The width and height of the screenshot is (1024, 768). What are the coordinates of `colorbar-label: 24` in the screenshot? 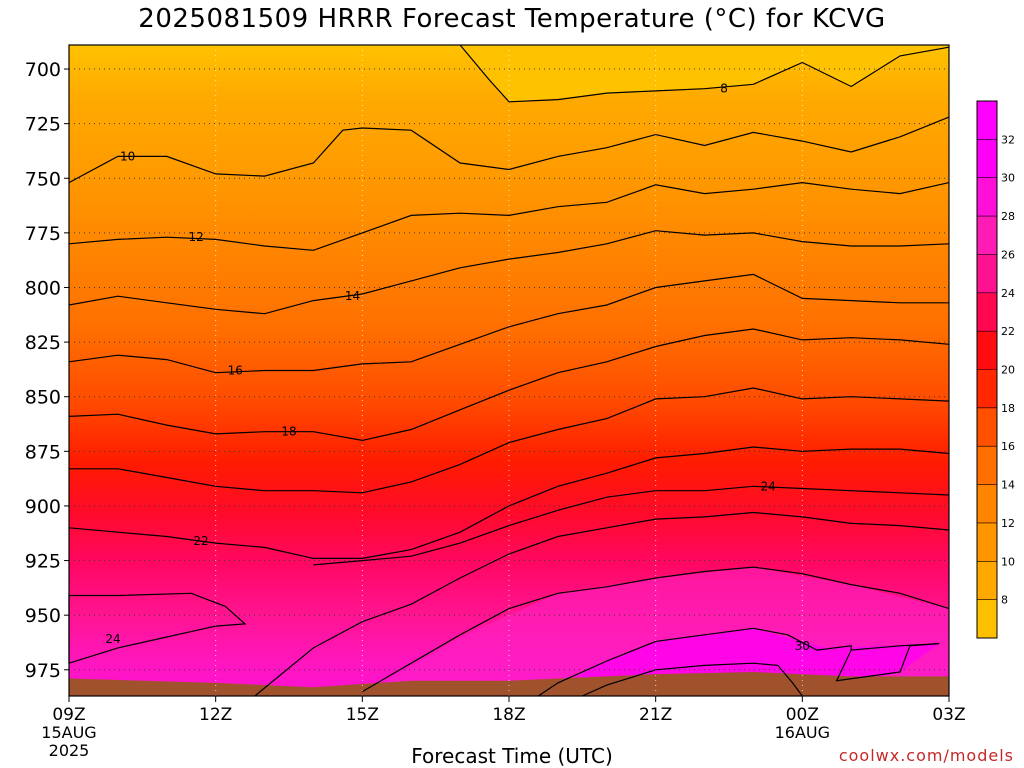 It's located at (1008, 293).